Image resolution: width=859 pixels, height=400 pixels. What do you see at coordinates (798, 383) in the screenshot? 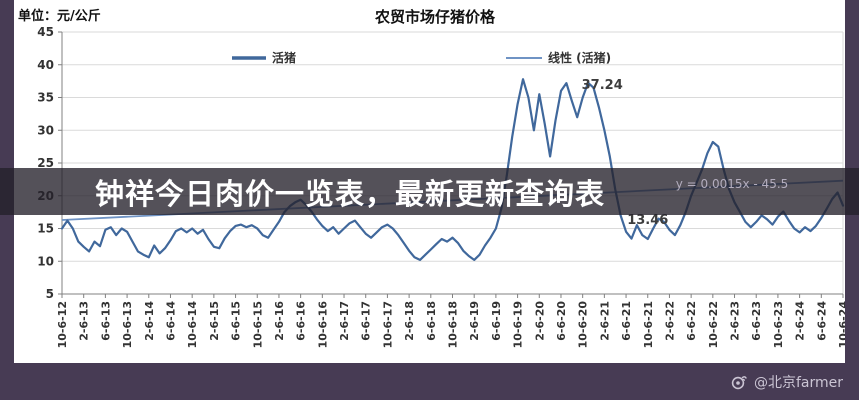
I see `watermark-text: @北京farmer` at bounding box center [798, 383].